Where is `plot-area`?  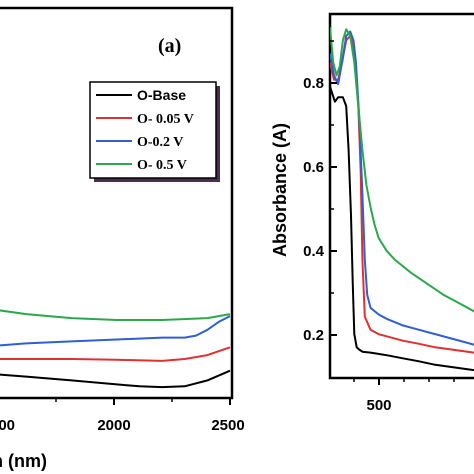 plot-area is located at coordinates (115, 349).